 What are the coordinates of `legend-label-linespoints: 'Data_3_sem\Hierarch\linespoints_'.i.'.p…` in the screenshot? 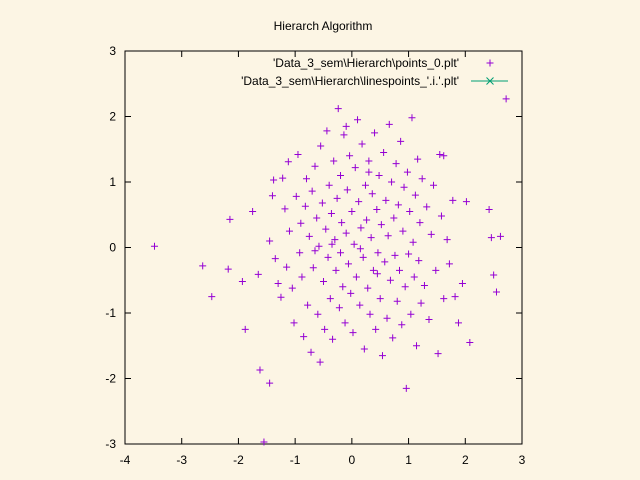 It's located at (350, 81).